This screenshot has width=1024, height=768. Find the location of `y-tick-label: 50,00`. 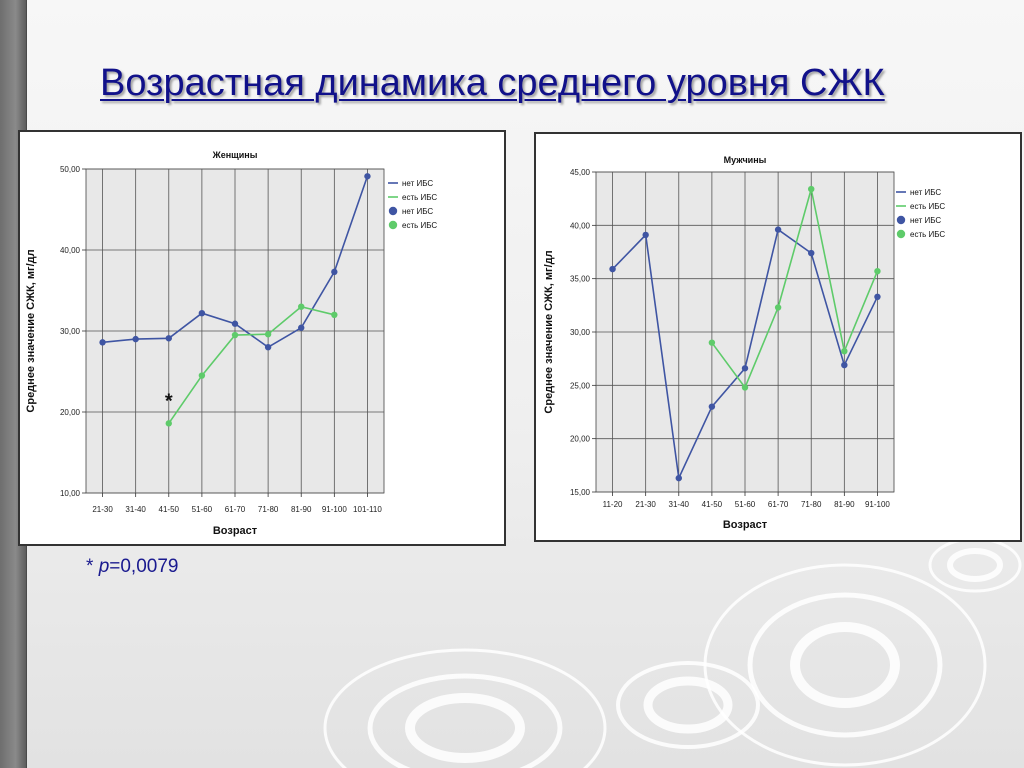

y-tick-label: 50,00 is located at coordinates (70, 169).